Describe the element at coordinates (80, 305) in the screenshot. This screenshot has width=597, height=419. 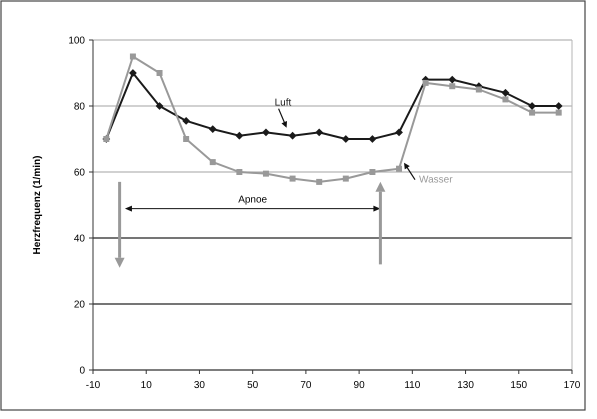
I see `y-tick-label: 20` at that location.